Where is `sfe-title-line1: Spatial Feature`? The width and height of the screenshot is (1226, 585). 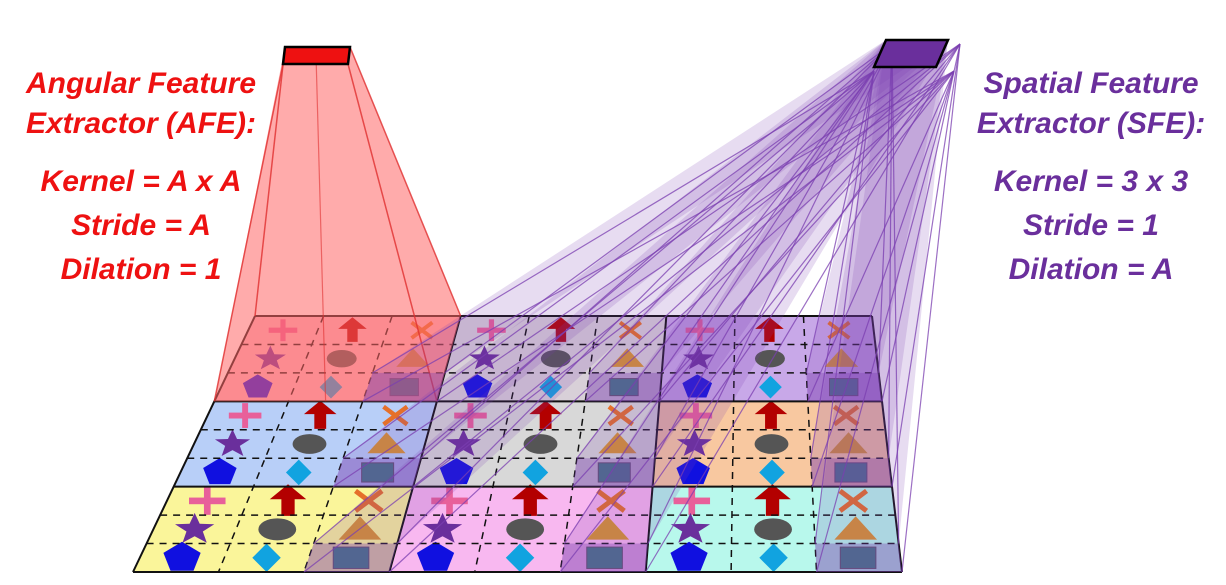 sfe-title-line1: Spatial Feature is located at coordinates (1091, 83).